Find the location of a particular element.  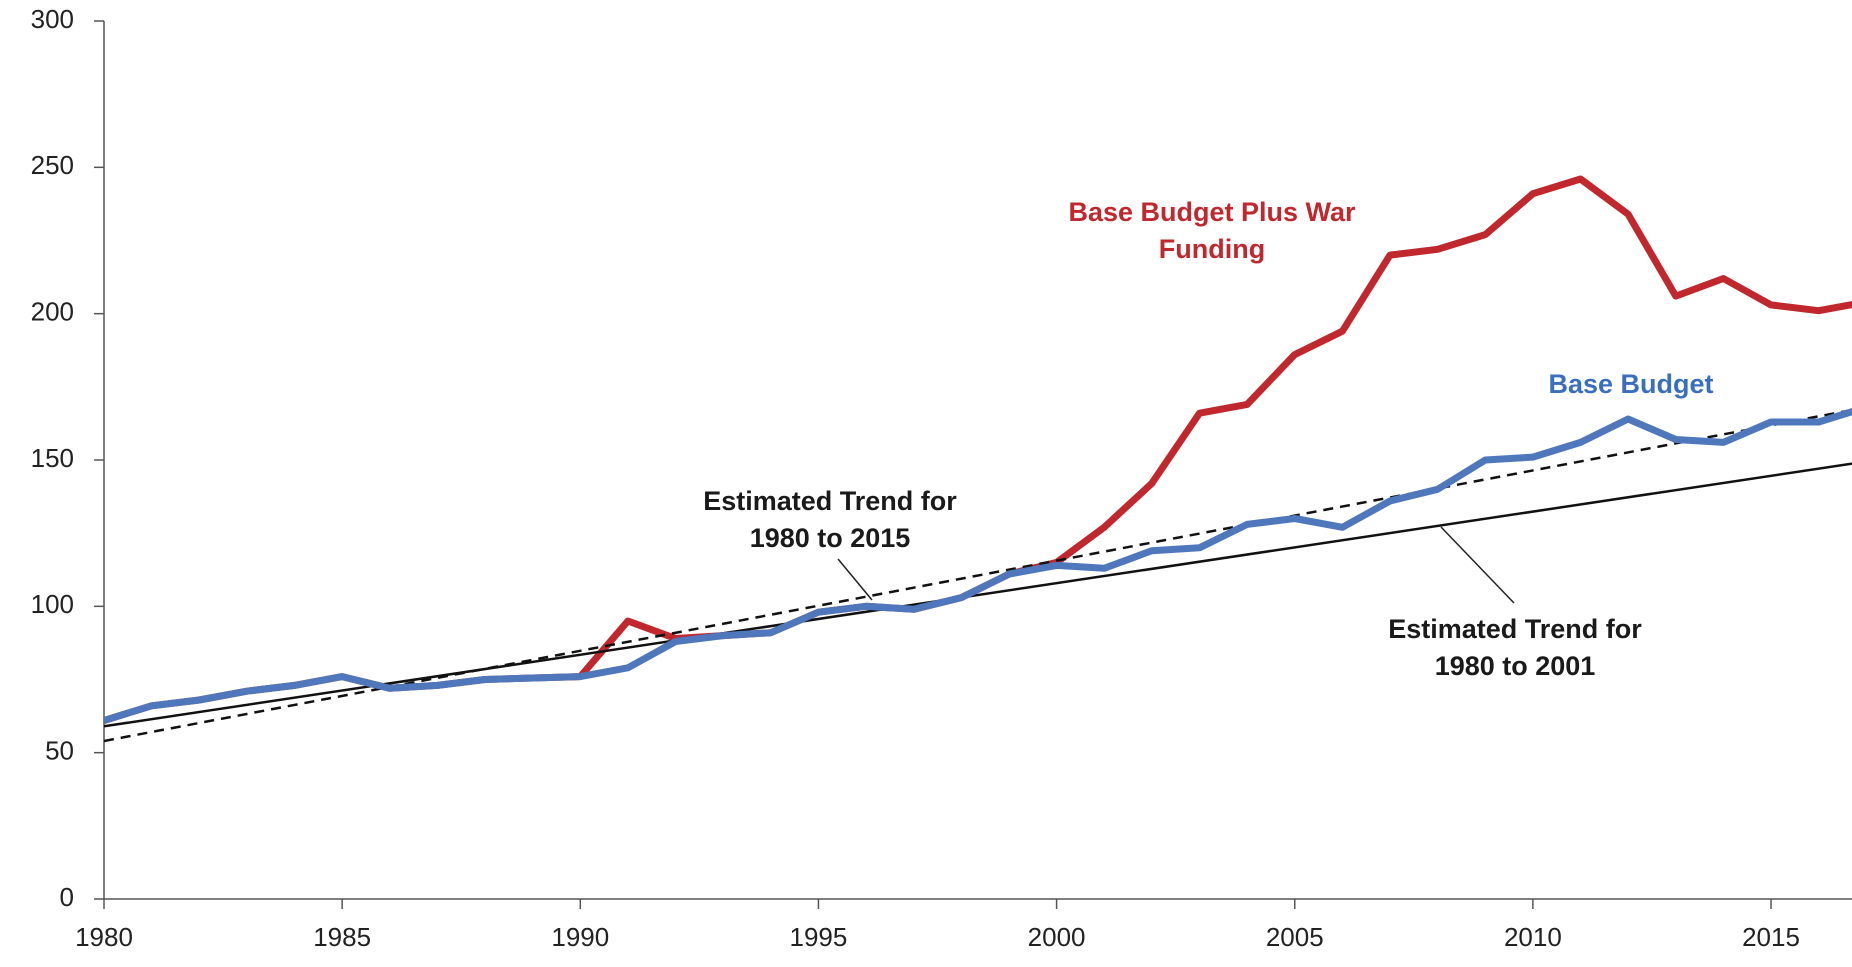

x-tick-label: 2005 is located at coordinates (1295, 937).